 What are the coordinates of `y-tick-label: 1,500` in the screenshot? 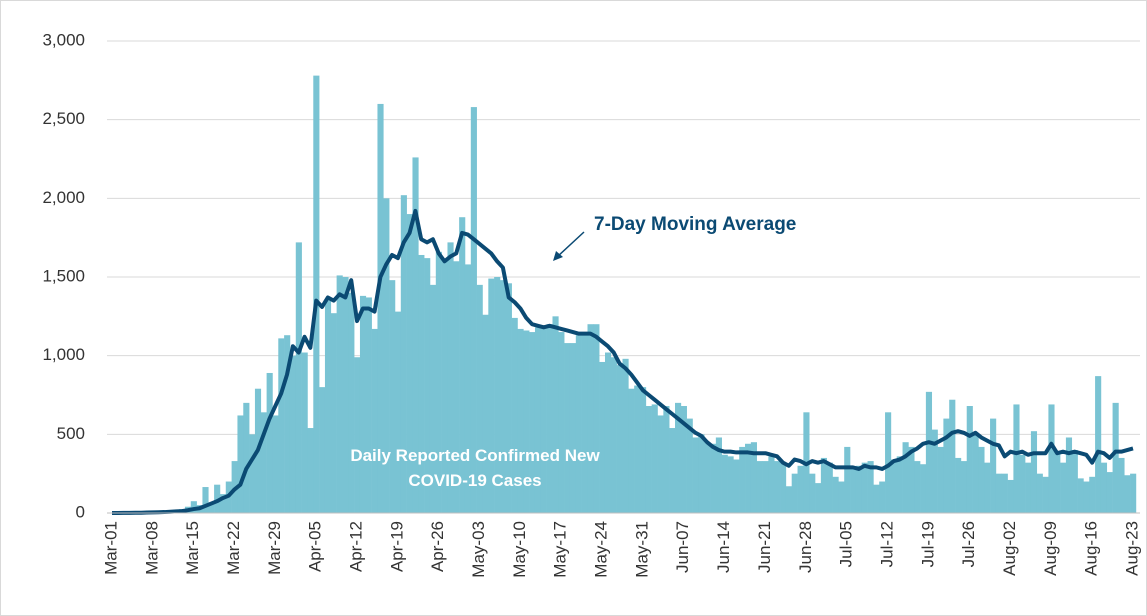 It's located at (63, 275).